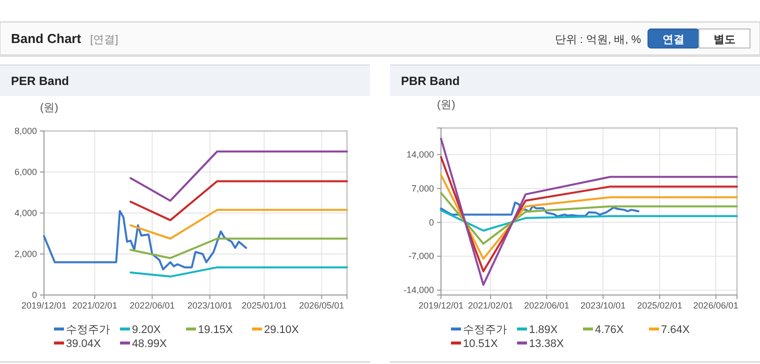 This screenshot has width=760, height=364. Describe the element at coordinates (25, 213) in the screenshot. I see `y-tick-label: 4,000` at that location.